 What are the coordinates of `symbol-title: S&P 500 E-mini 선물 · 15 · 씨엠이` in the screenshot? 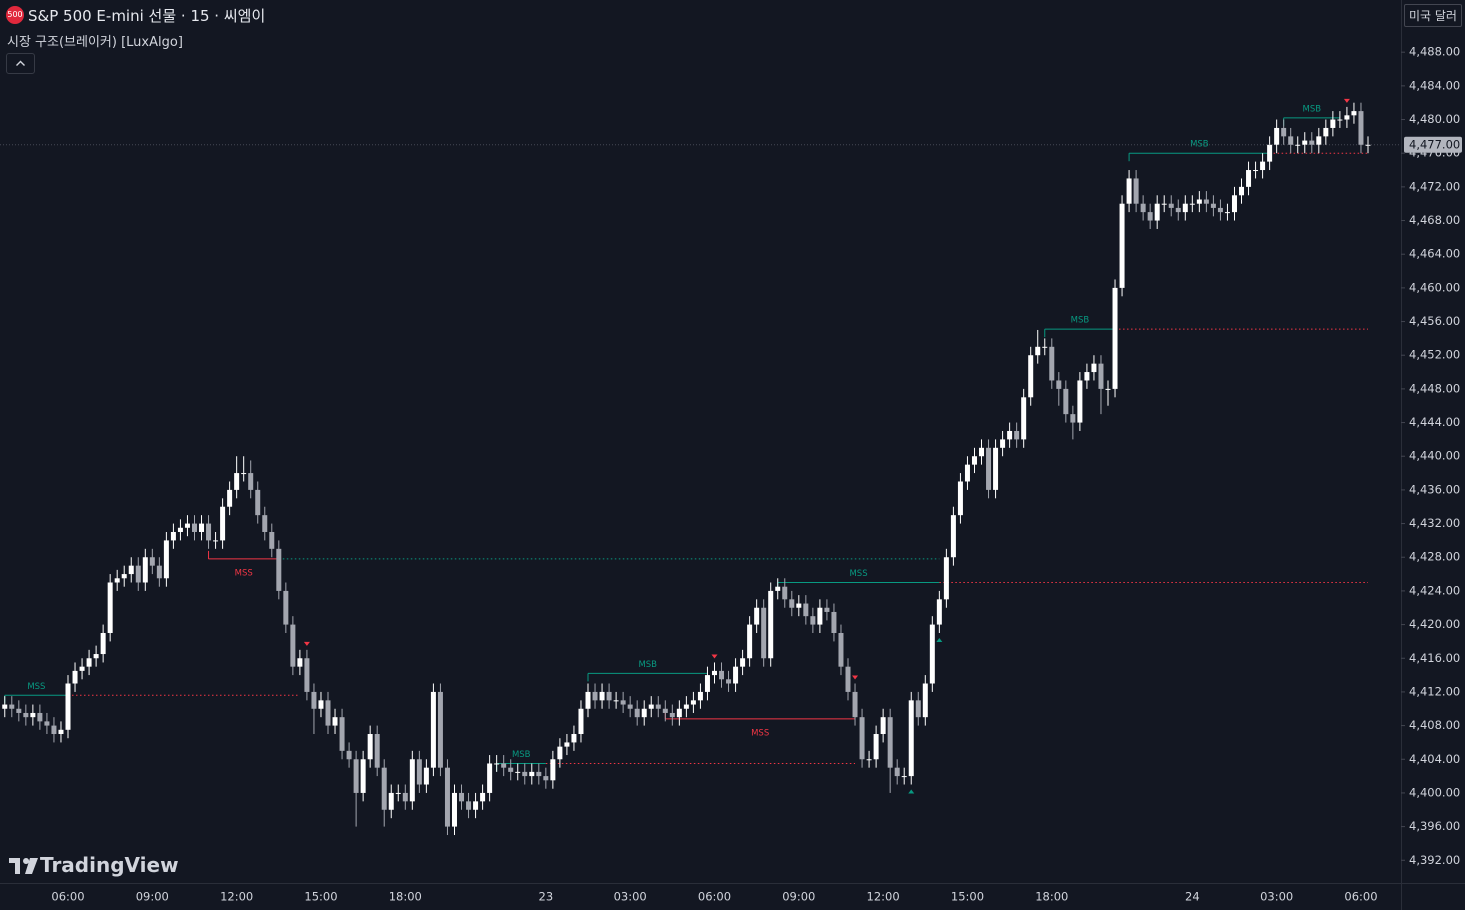 It's located at (147, 16).